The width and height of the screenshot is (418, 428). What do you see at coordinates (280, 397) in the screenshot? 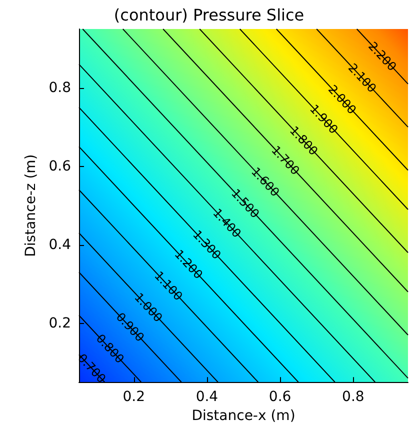
I see `x-tick-label: 0.6` at bounding box center [280, 397].